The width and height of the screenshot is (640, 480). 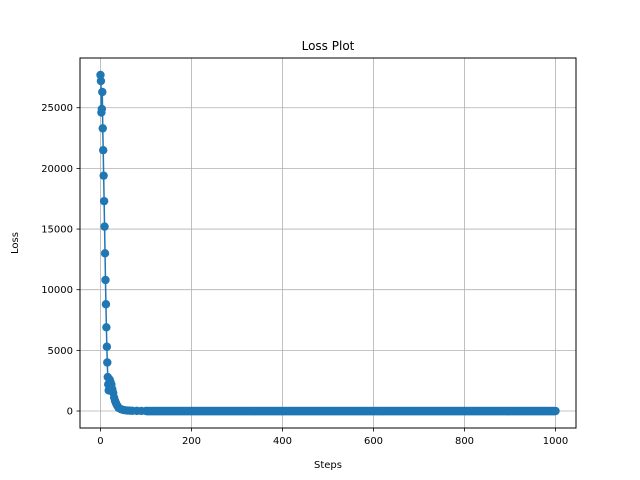 I want to click on x-tick-label: 600, so click(x=373, y=441).